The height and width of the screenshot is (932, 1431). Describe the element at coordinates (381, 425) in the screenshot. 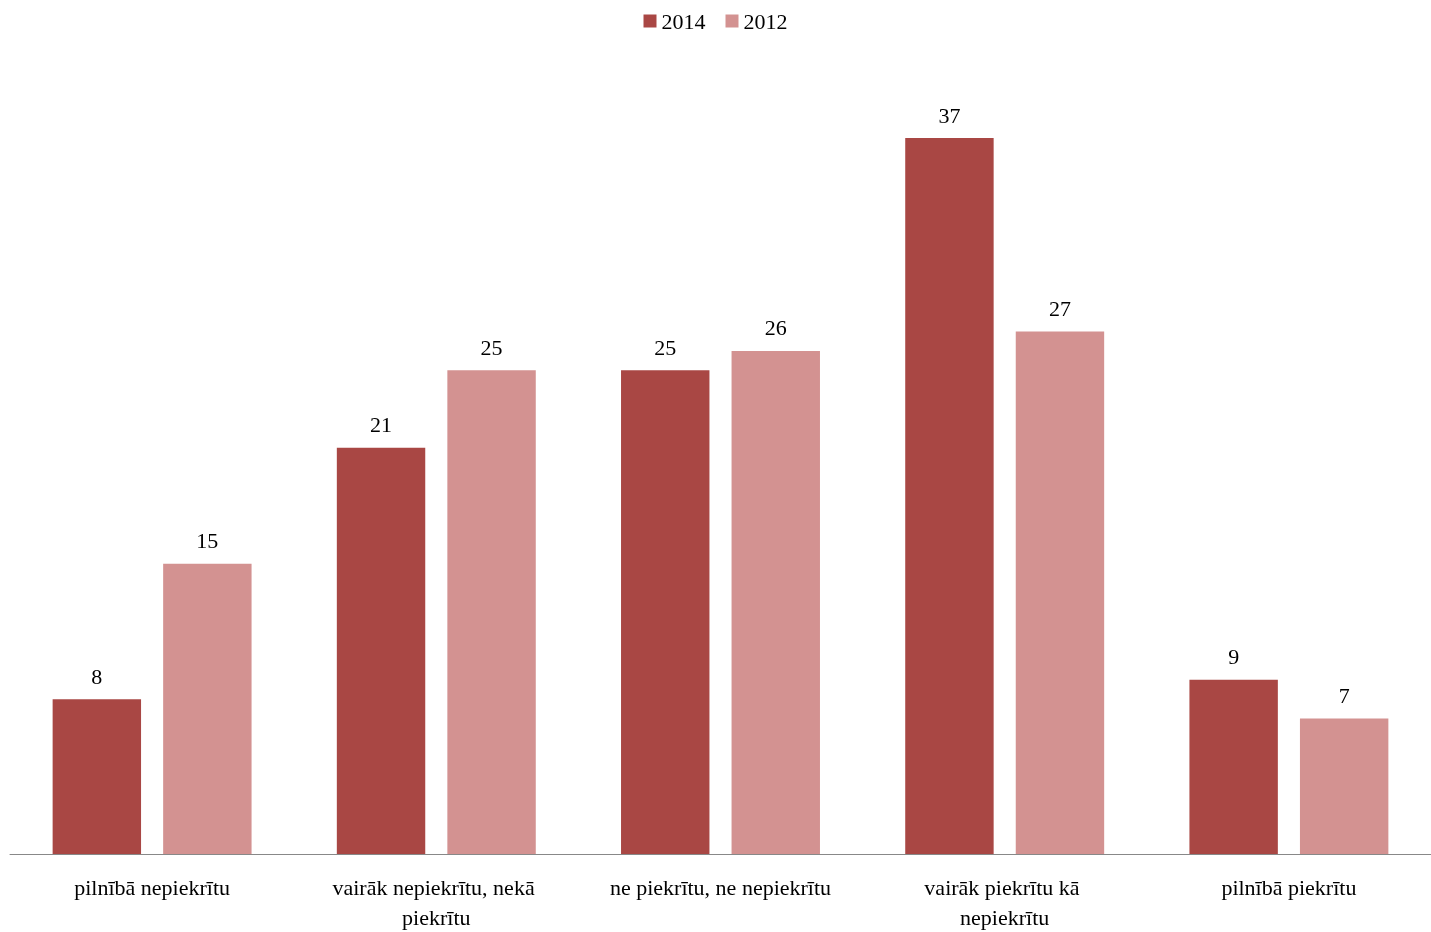

I see `data-label: 21` at that location.